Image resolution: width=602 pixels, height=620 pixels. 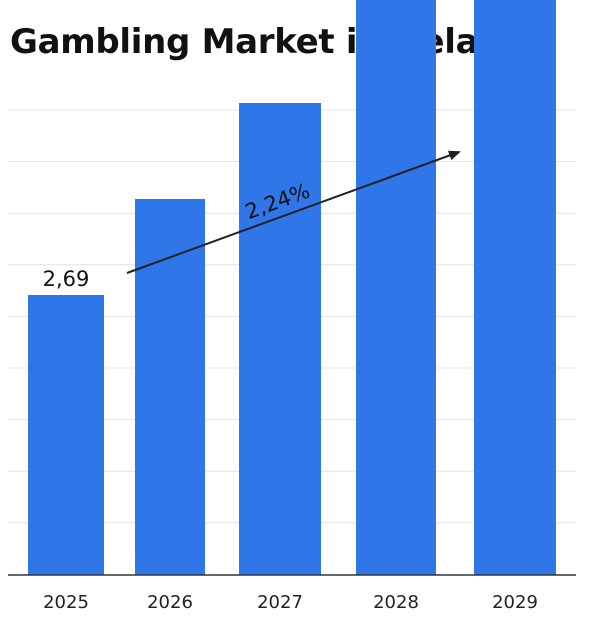 I want to click on bar-2025, so click(x=66, y=435).